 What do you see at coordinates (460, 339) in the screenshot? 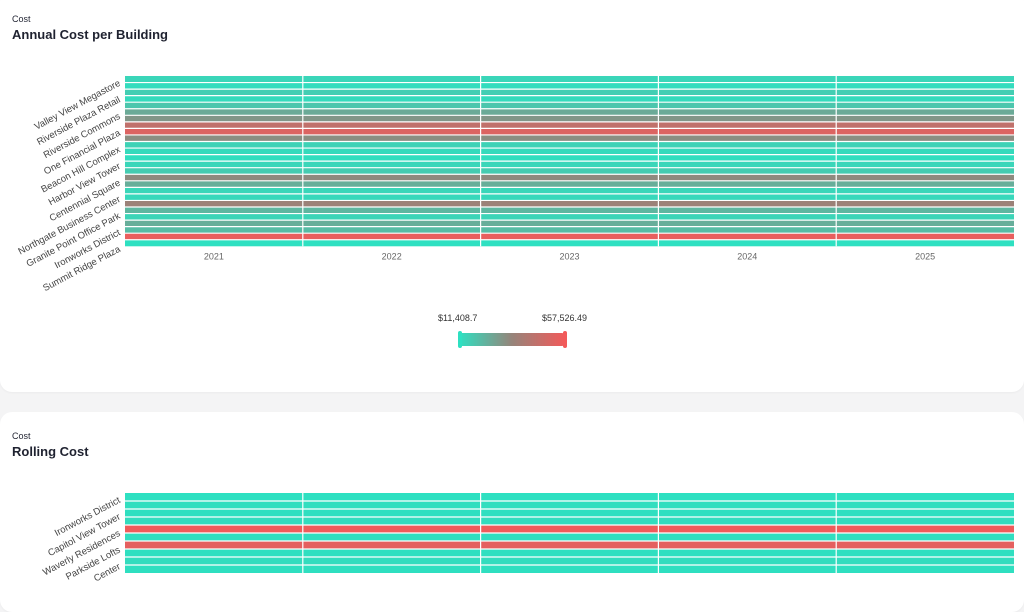
I see `legend-min-handle` at bounding box center [460, 339].